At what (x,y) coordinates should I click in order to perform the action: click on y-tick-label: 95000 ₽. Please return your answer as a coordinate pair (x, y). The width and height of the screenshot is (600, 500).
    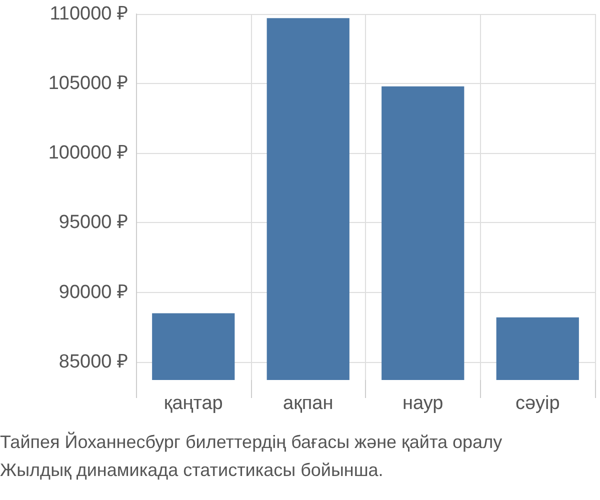
    Looking at the image, I should click on (93, 223).